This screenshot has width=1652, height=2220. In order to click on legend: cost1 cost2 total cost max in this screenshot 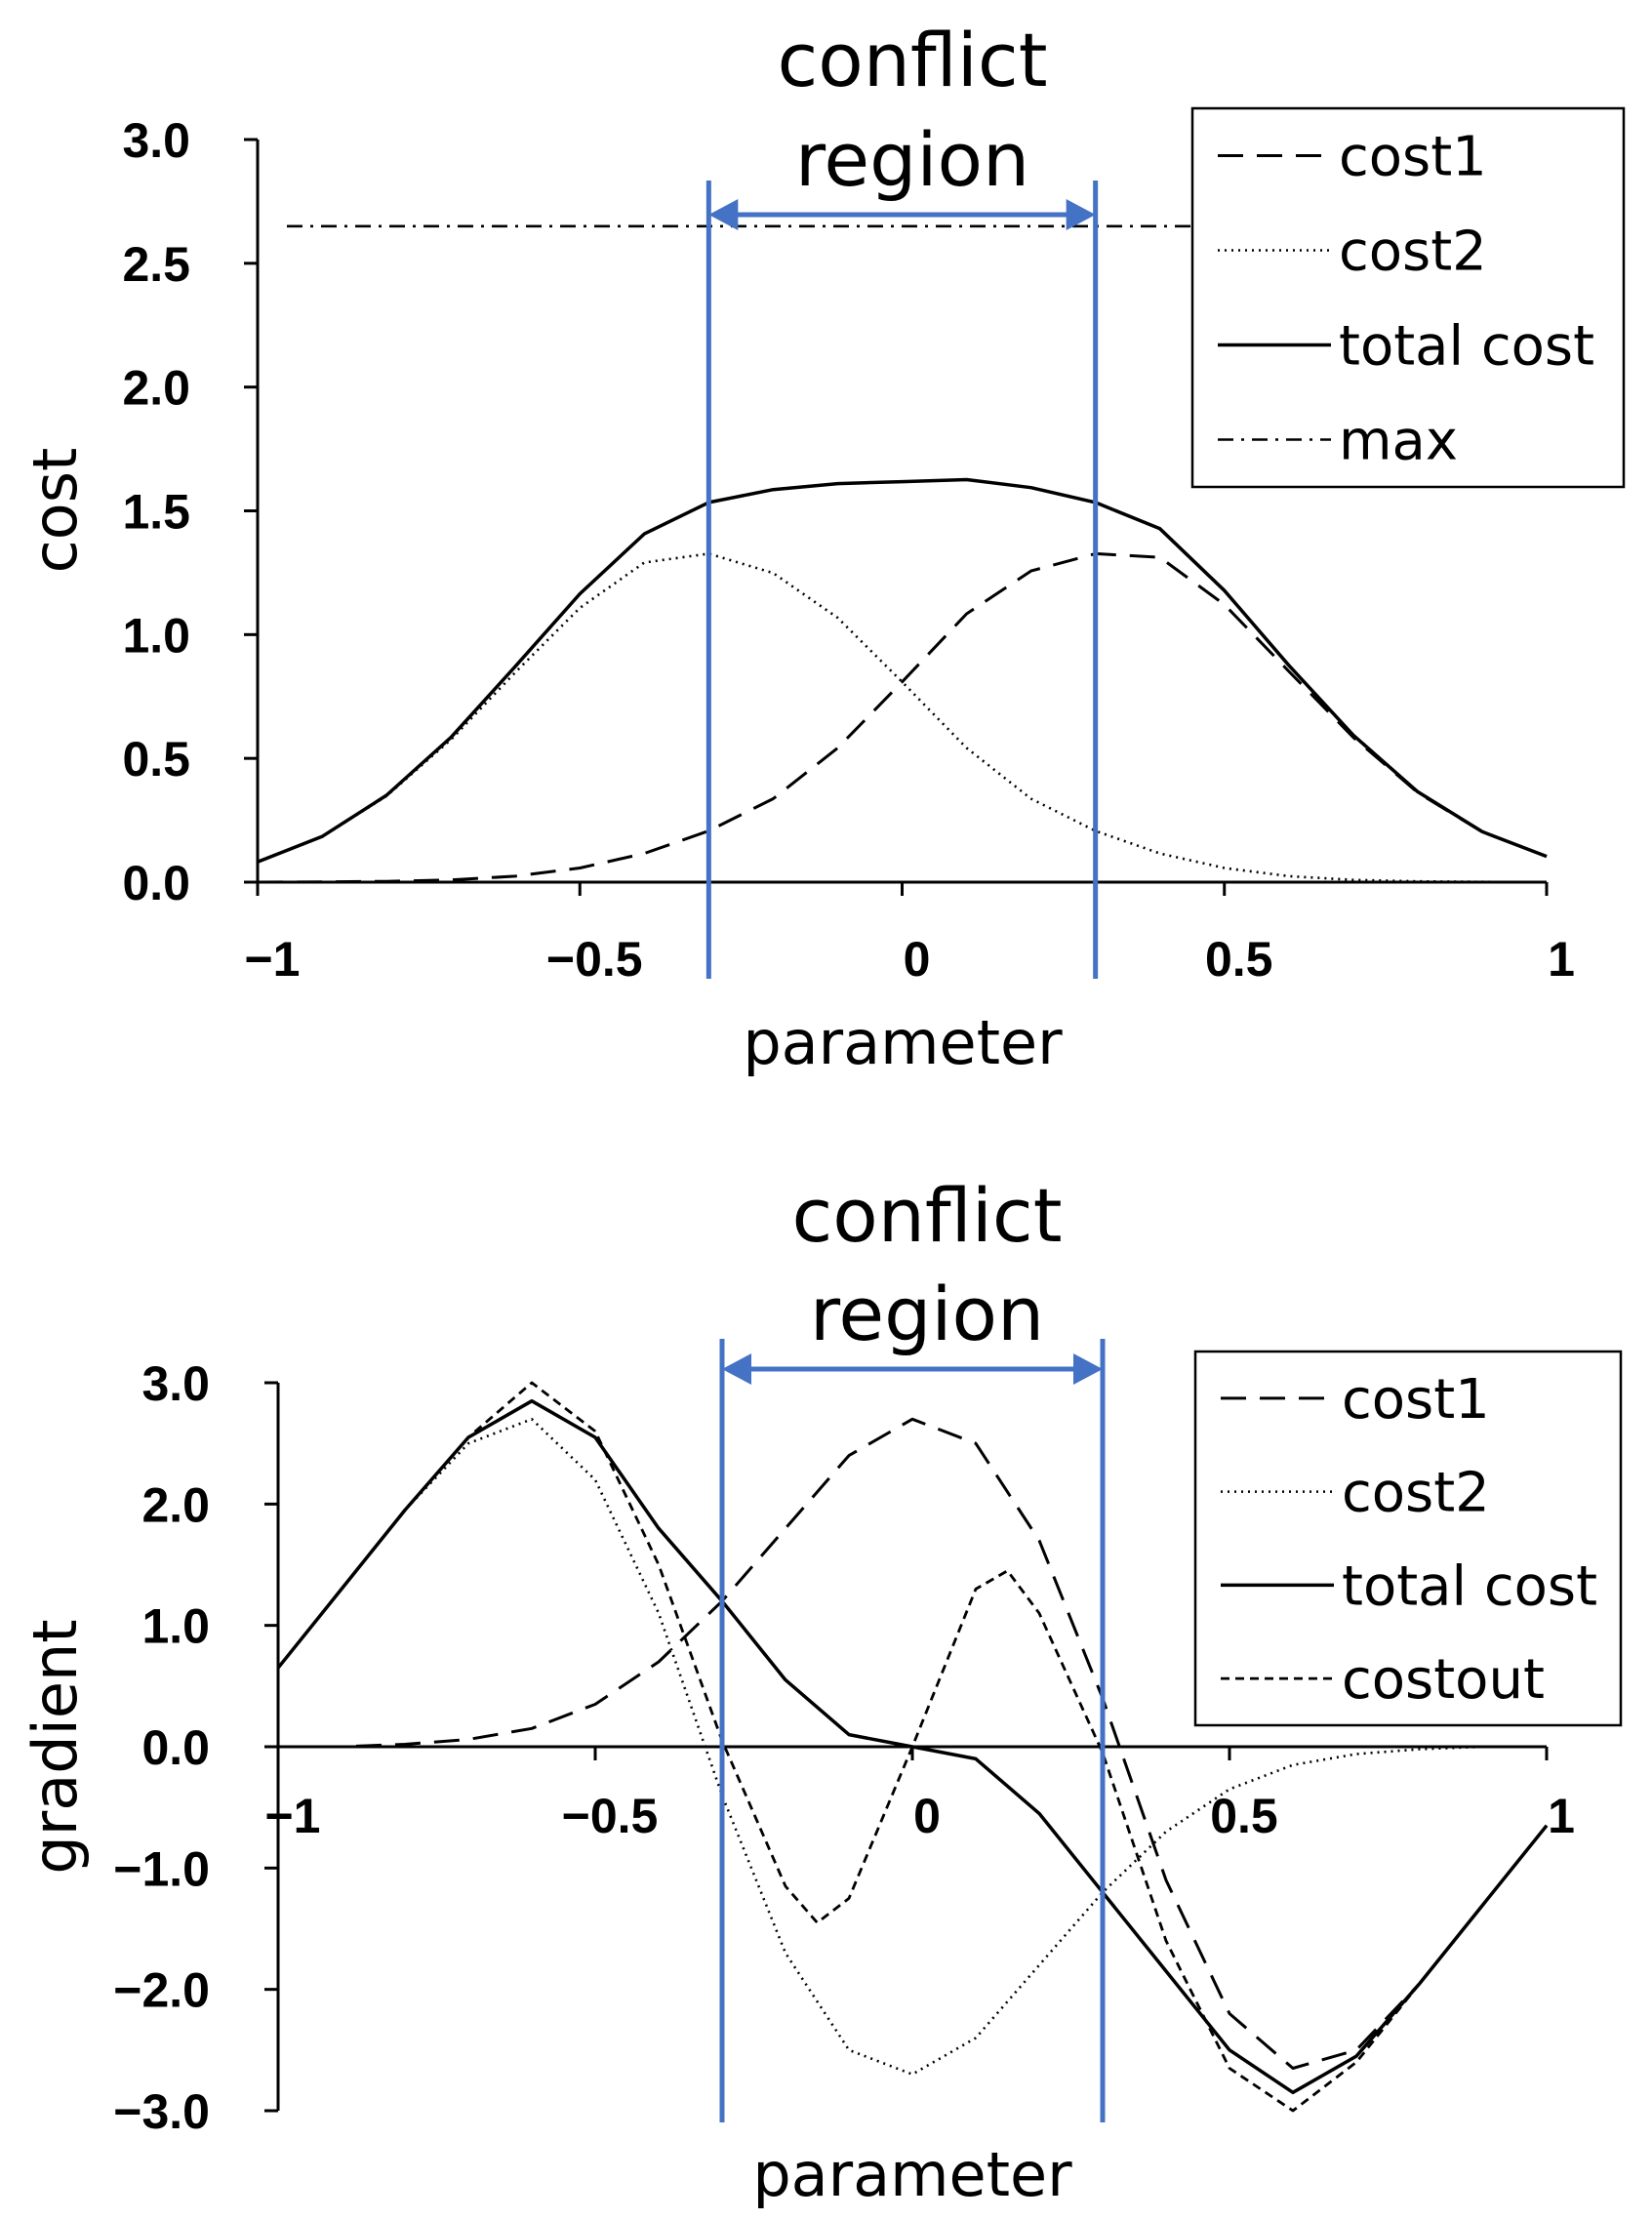, I will do `click(1408, 297)`.